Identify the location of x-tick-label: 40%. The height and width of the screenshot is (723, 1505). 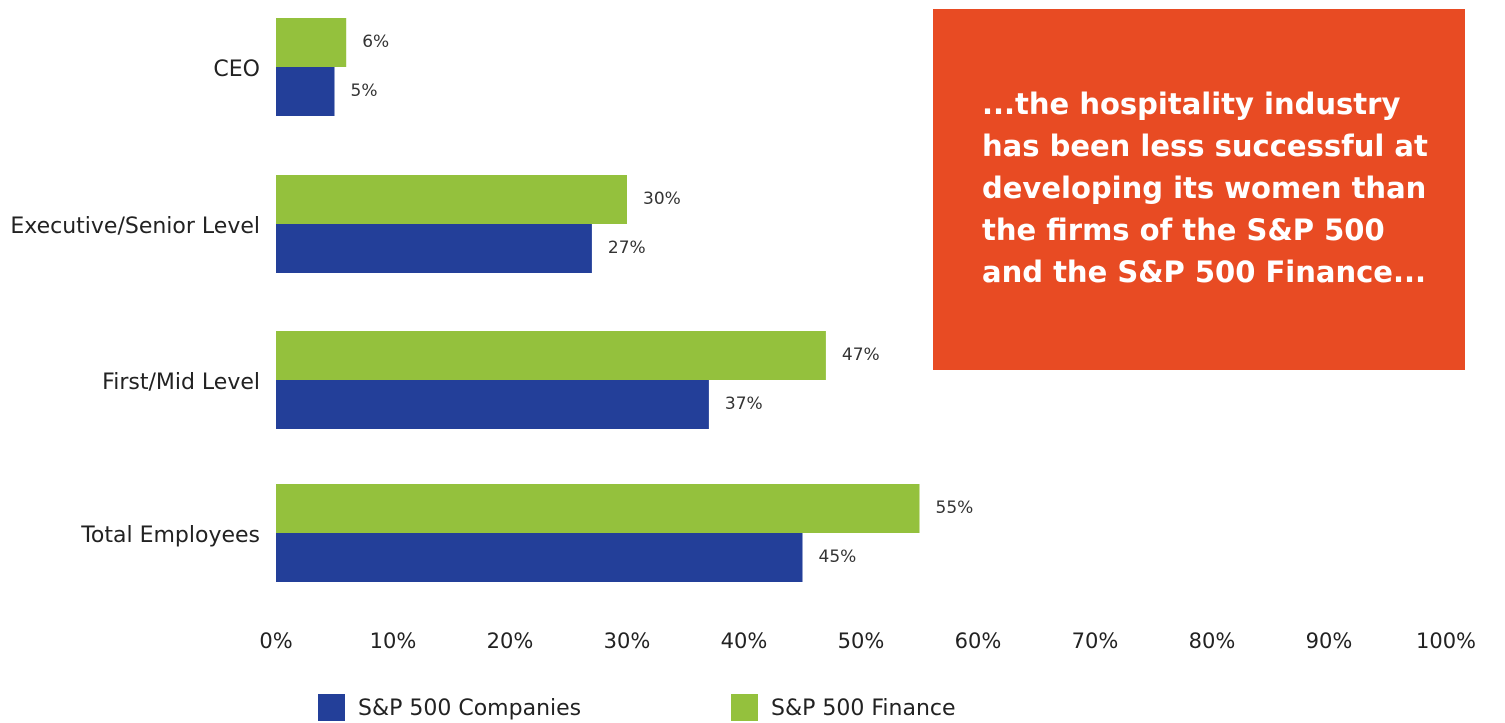
(744, 641).